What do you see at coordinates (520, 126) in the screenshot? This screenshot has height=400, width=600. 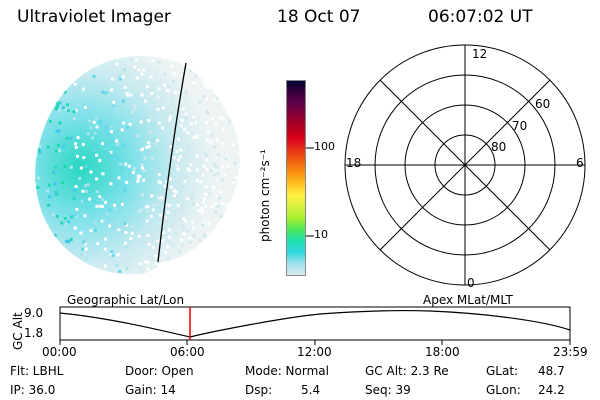 I see `polar-lat-70: 70` at bounding box center [520, 126].